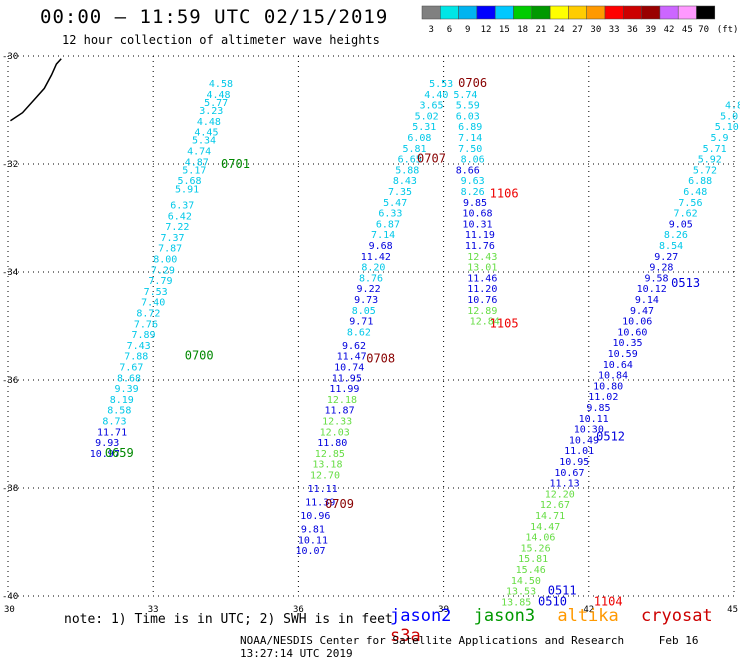 Image resolution: width=740 pixels, height=660 pixels. What do you see at coordinates (719, 138) in the screenshot?
I see `wave-height-label: 5.9` at bounding box center [719, 138].